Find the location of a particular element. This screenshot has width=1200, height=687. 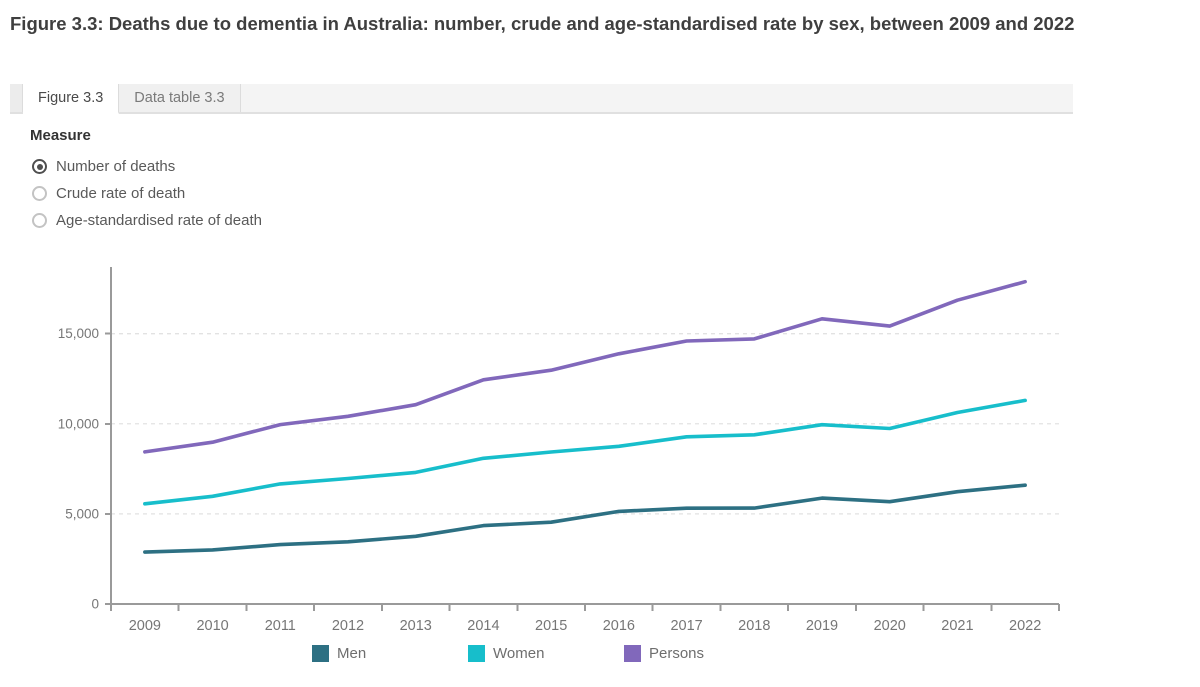

radio-age-standardised-rate: Age-standardised rate of death is located at coordinates (147, 220).